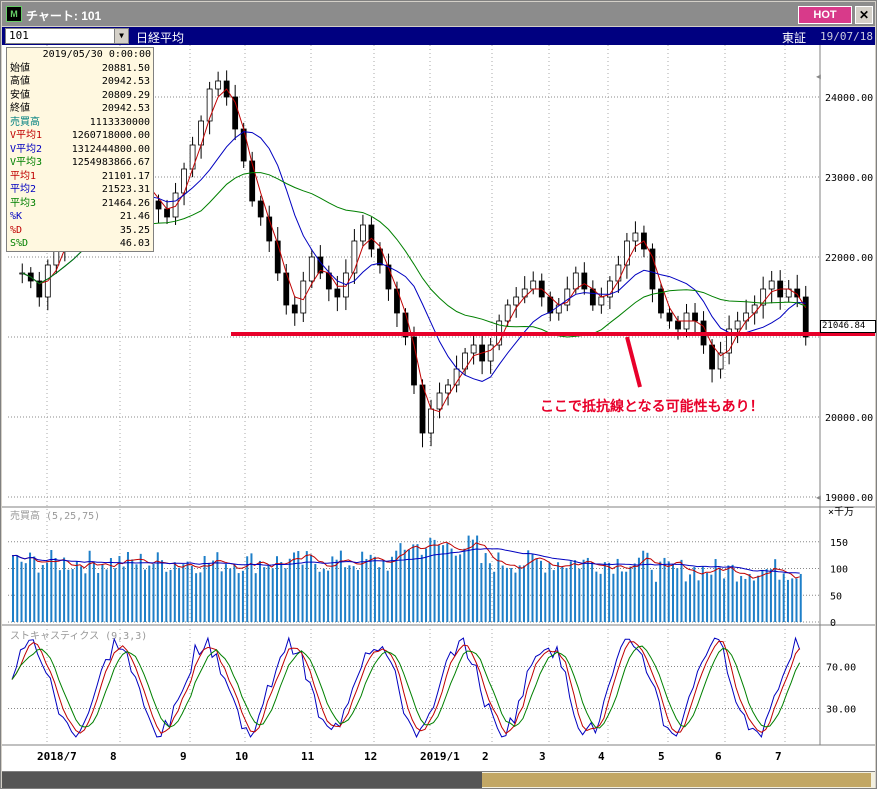 This screenshot has height=789, width=877. Describe the element at coordinates (80, 123) in the screenshot. I see `info-row: 売買高 1113330000` at that location.